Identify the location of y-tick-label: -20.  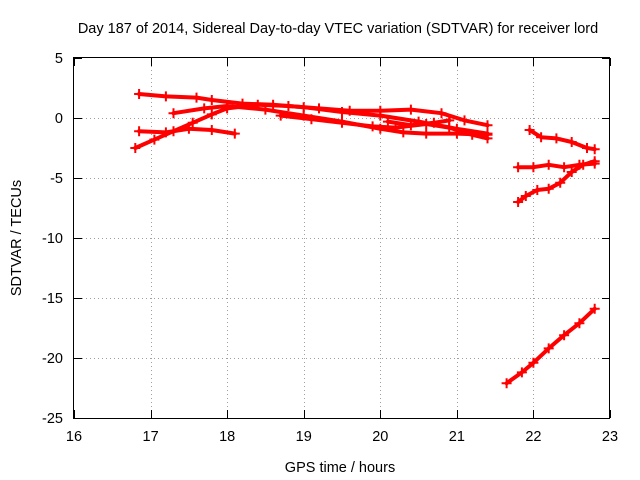
(52, 359).